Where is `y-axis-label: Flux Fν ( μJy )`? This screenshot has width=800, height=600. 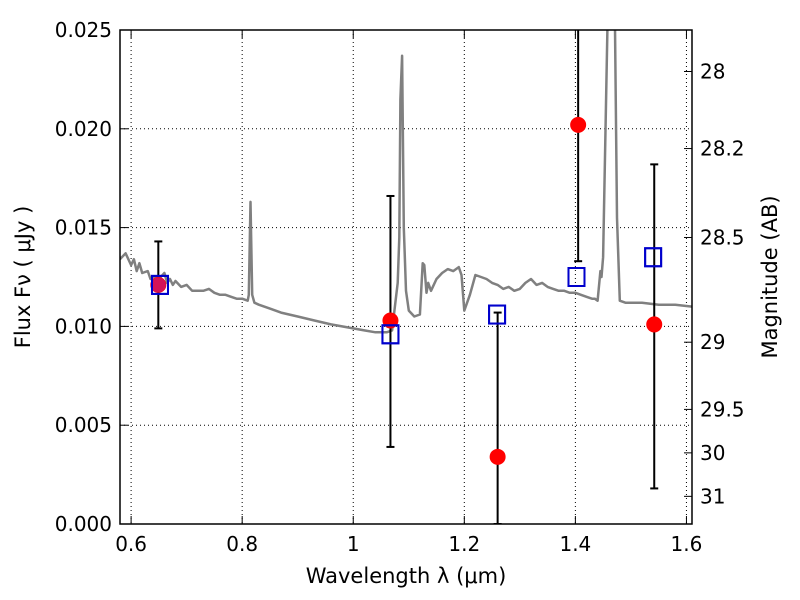 y-axis-label: Flux Fν ( μJy ) is located at coordinates (23, 277).